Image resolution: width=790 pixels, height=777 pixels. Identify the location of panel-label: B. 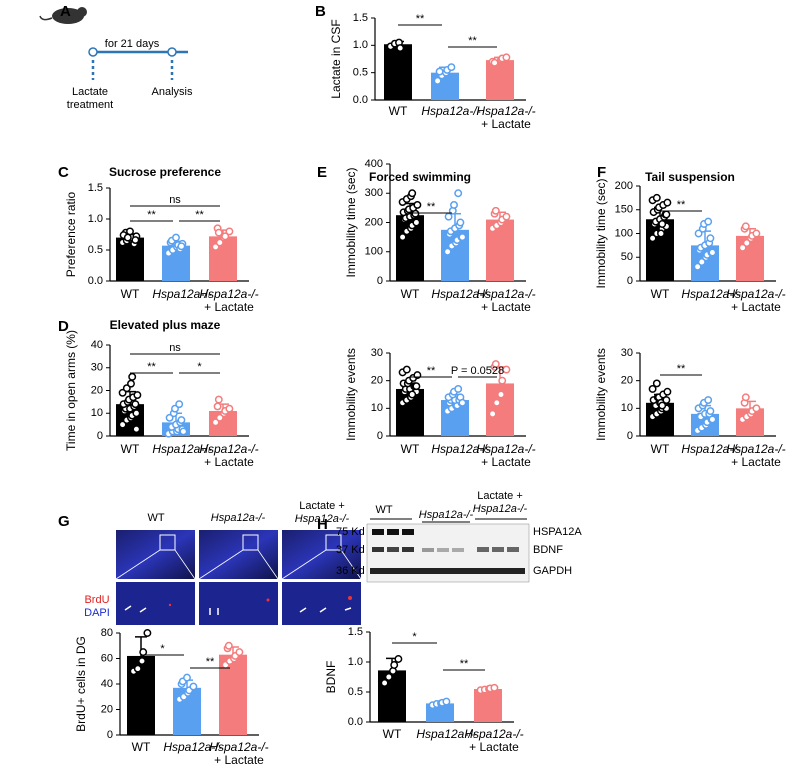
(320, 11).